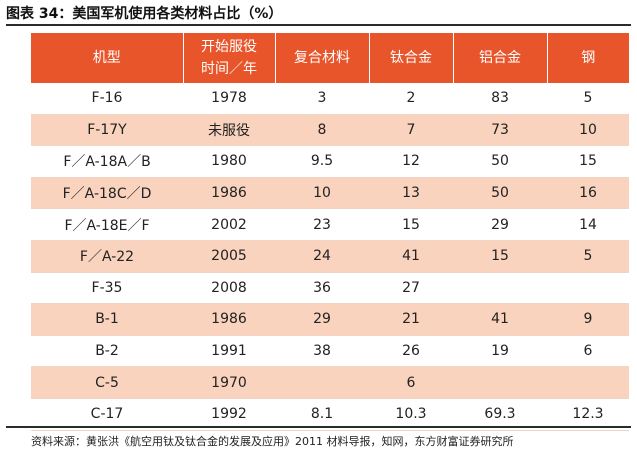 The image size is (637, 450). I want to click on table-cell: B-1, so click(107, 319).